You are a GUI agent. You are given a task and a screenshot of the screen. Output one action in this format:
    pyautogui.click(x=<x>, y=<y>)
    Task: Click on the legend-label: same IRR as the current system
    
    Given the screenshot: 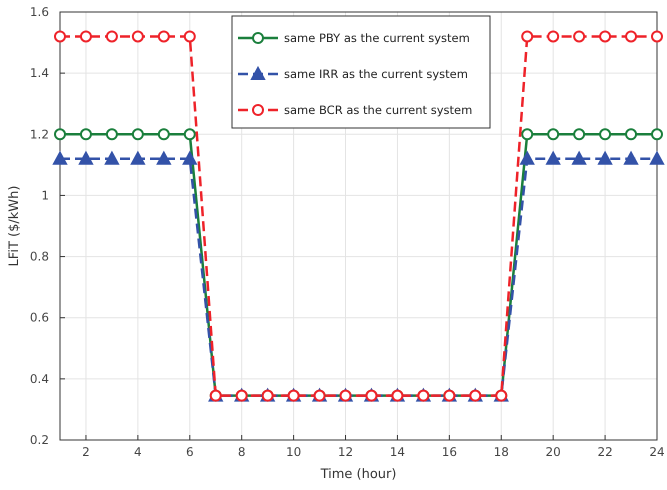 What is the action you would take?
    pyautogui.click(x=376, y=74)
    